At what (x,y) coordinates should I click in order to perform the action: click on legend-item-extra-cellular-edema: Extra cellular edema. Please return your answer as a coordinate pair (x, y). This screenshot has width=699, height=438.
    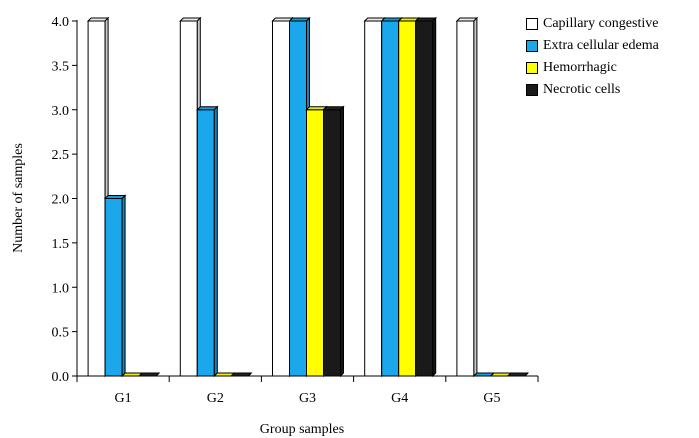
    Looking at the image, I should click on (592, 46).